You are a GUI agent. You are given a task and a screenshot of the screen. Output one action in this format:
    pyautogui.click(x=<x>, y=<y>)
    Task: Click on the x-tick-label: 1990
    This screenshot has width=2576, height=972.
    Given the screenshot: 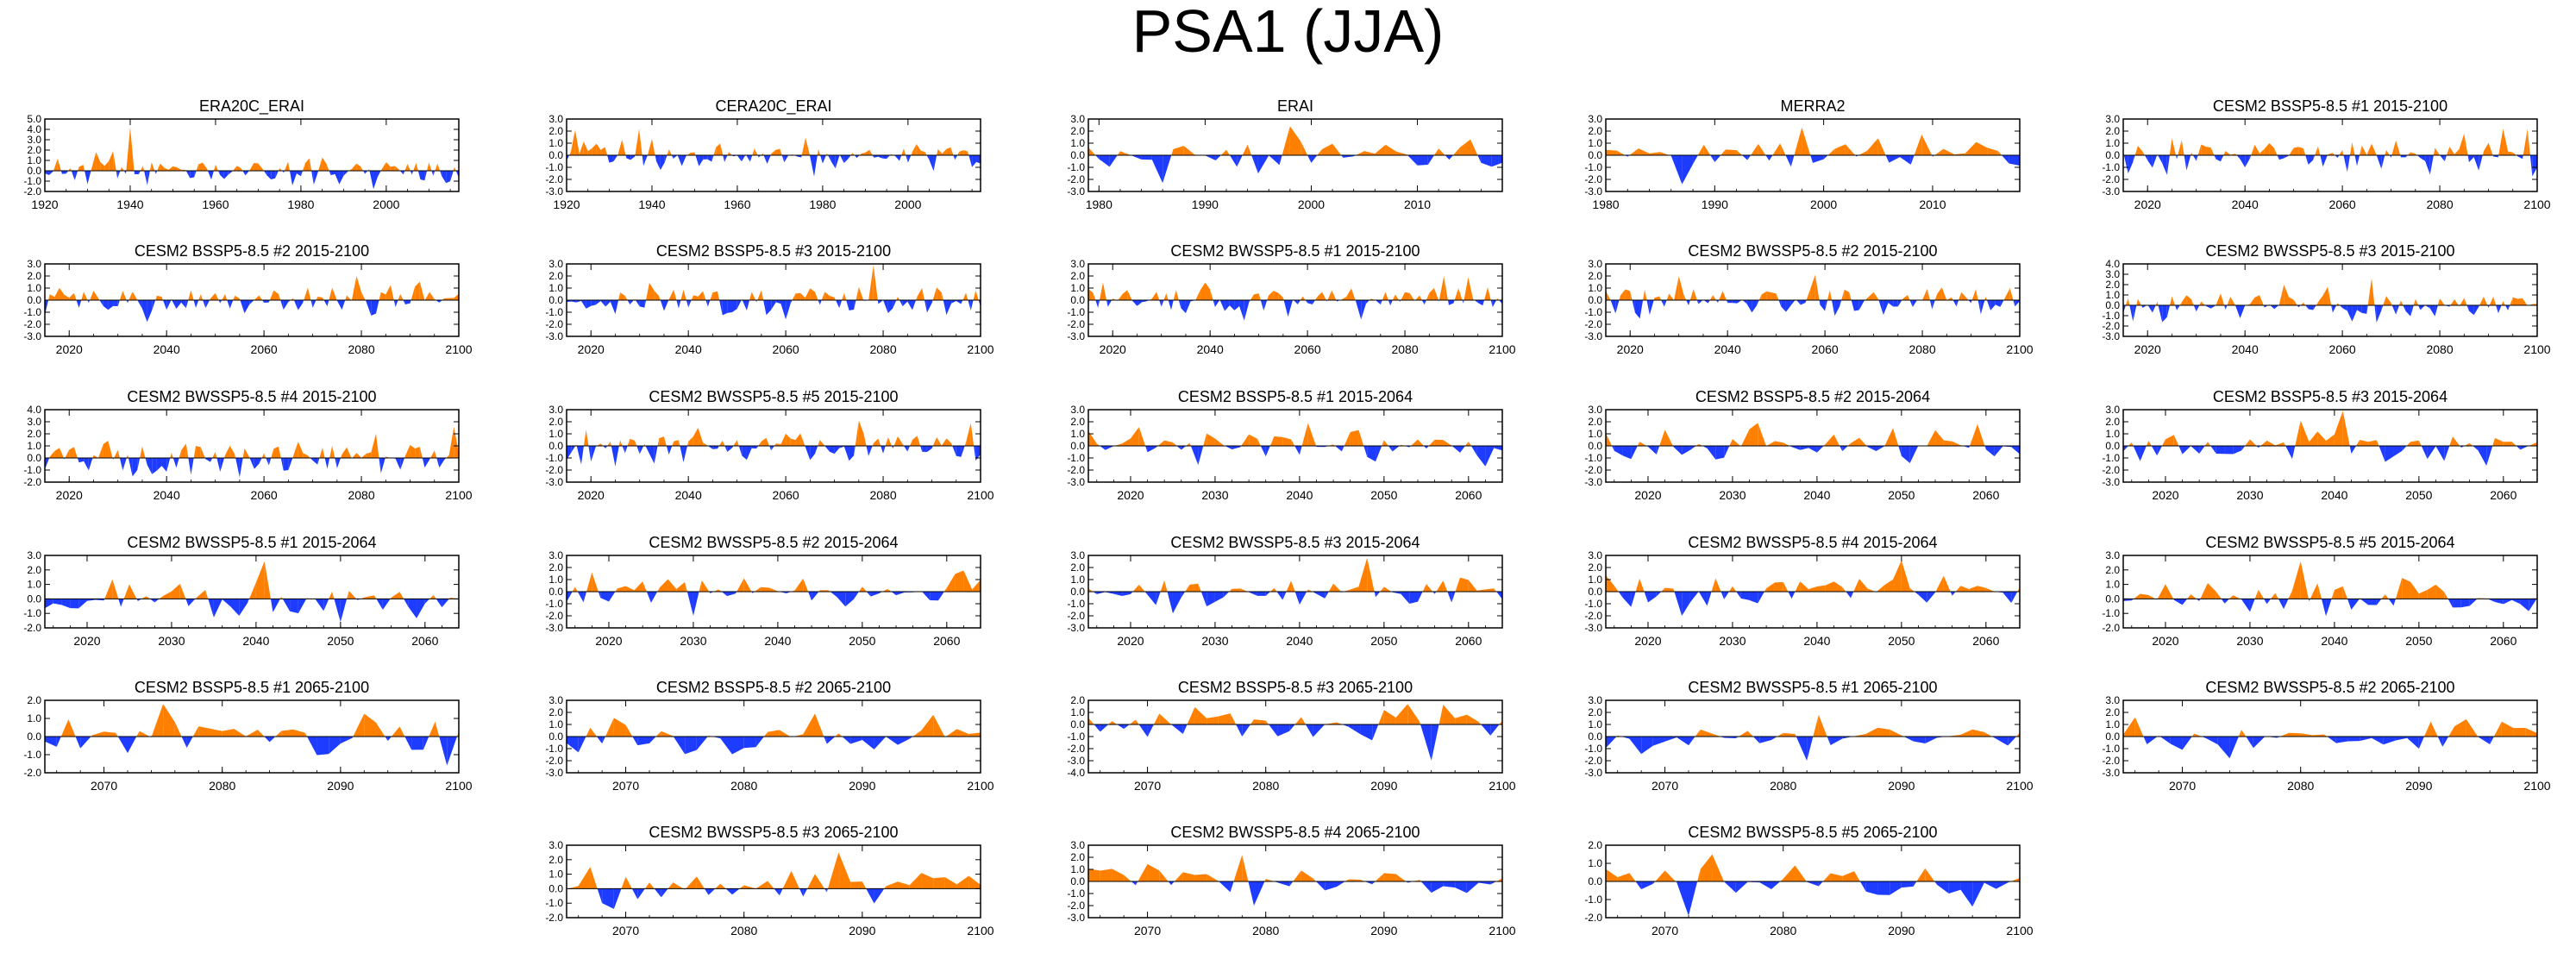 What is the action you would take?
    pyautogui.click(x=1205, y=204)
    